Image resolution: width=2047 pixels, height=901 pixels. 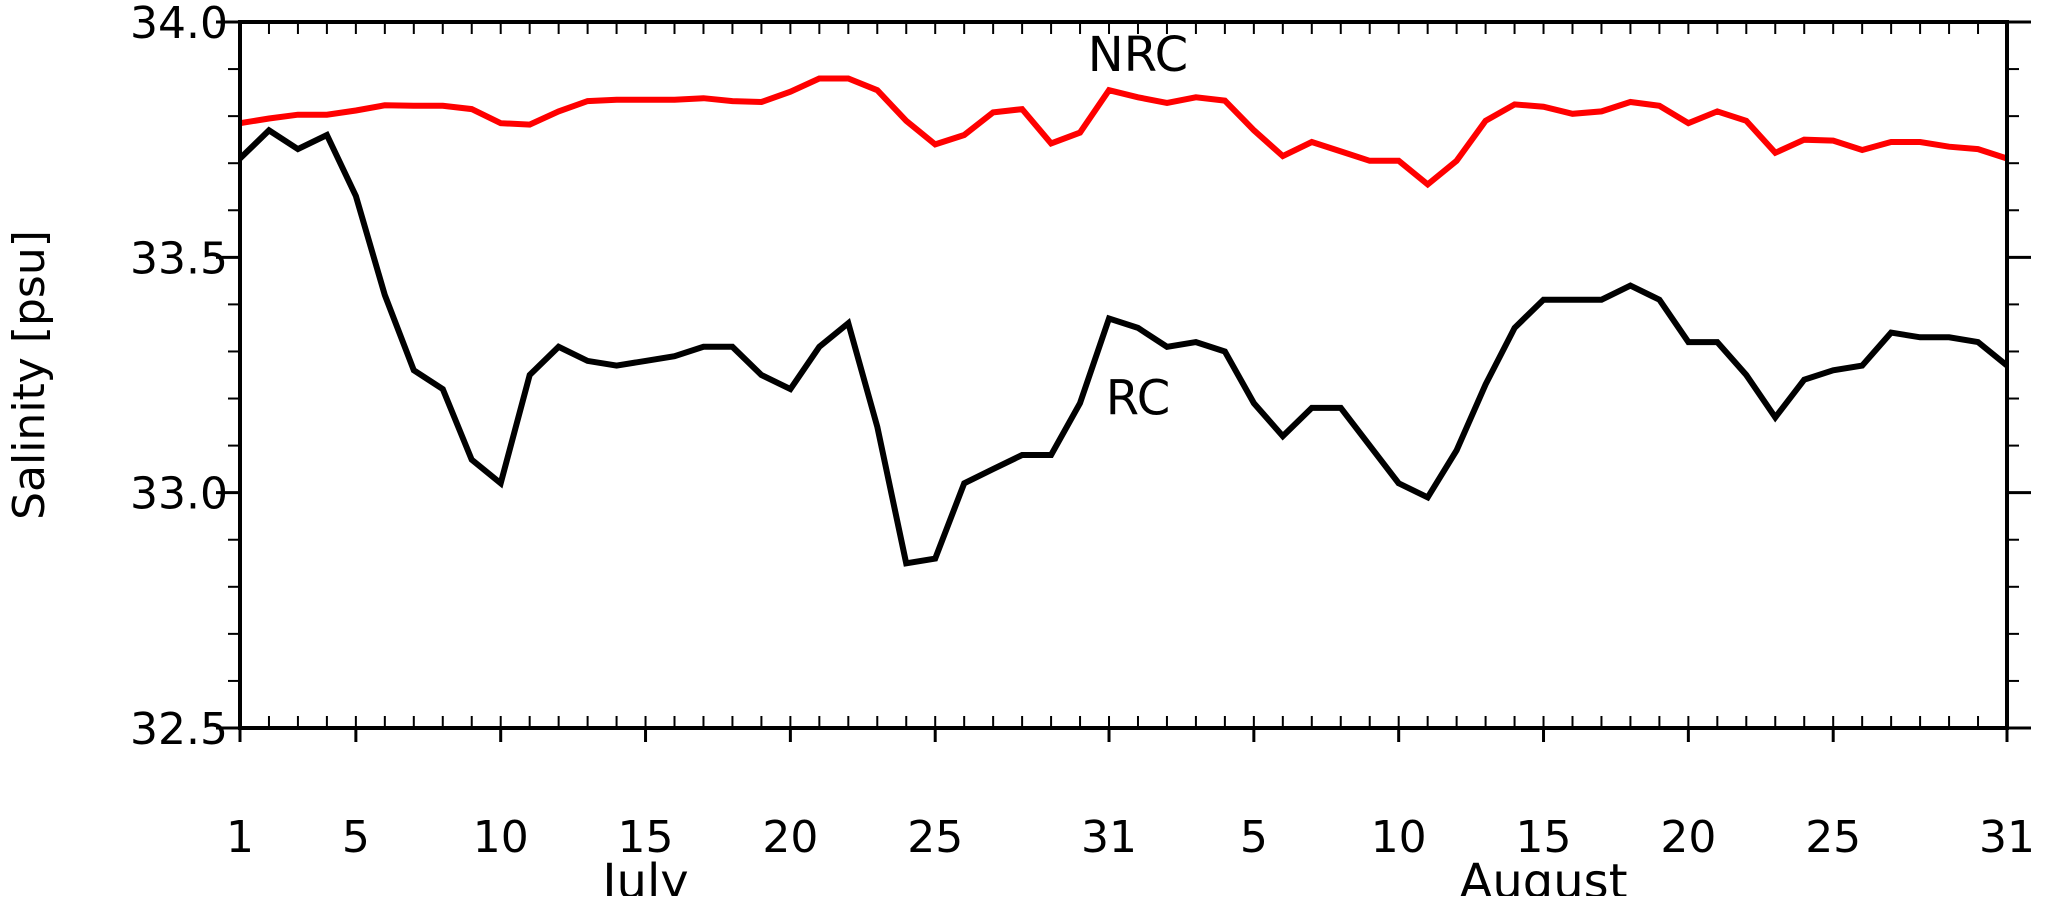 I want to click on month-label: August, so click(x=1544, y=875).